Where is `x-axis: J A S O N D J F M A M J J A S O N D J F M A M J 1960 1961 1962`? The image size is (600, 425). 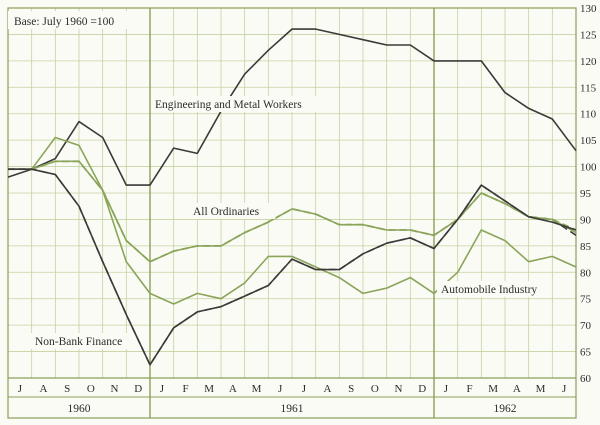 x-axis: J A S O N D J F M A M J J A S O N D J F M A M J 1960 1961 1962 is located at coordinates (292, 399).